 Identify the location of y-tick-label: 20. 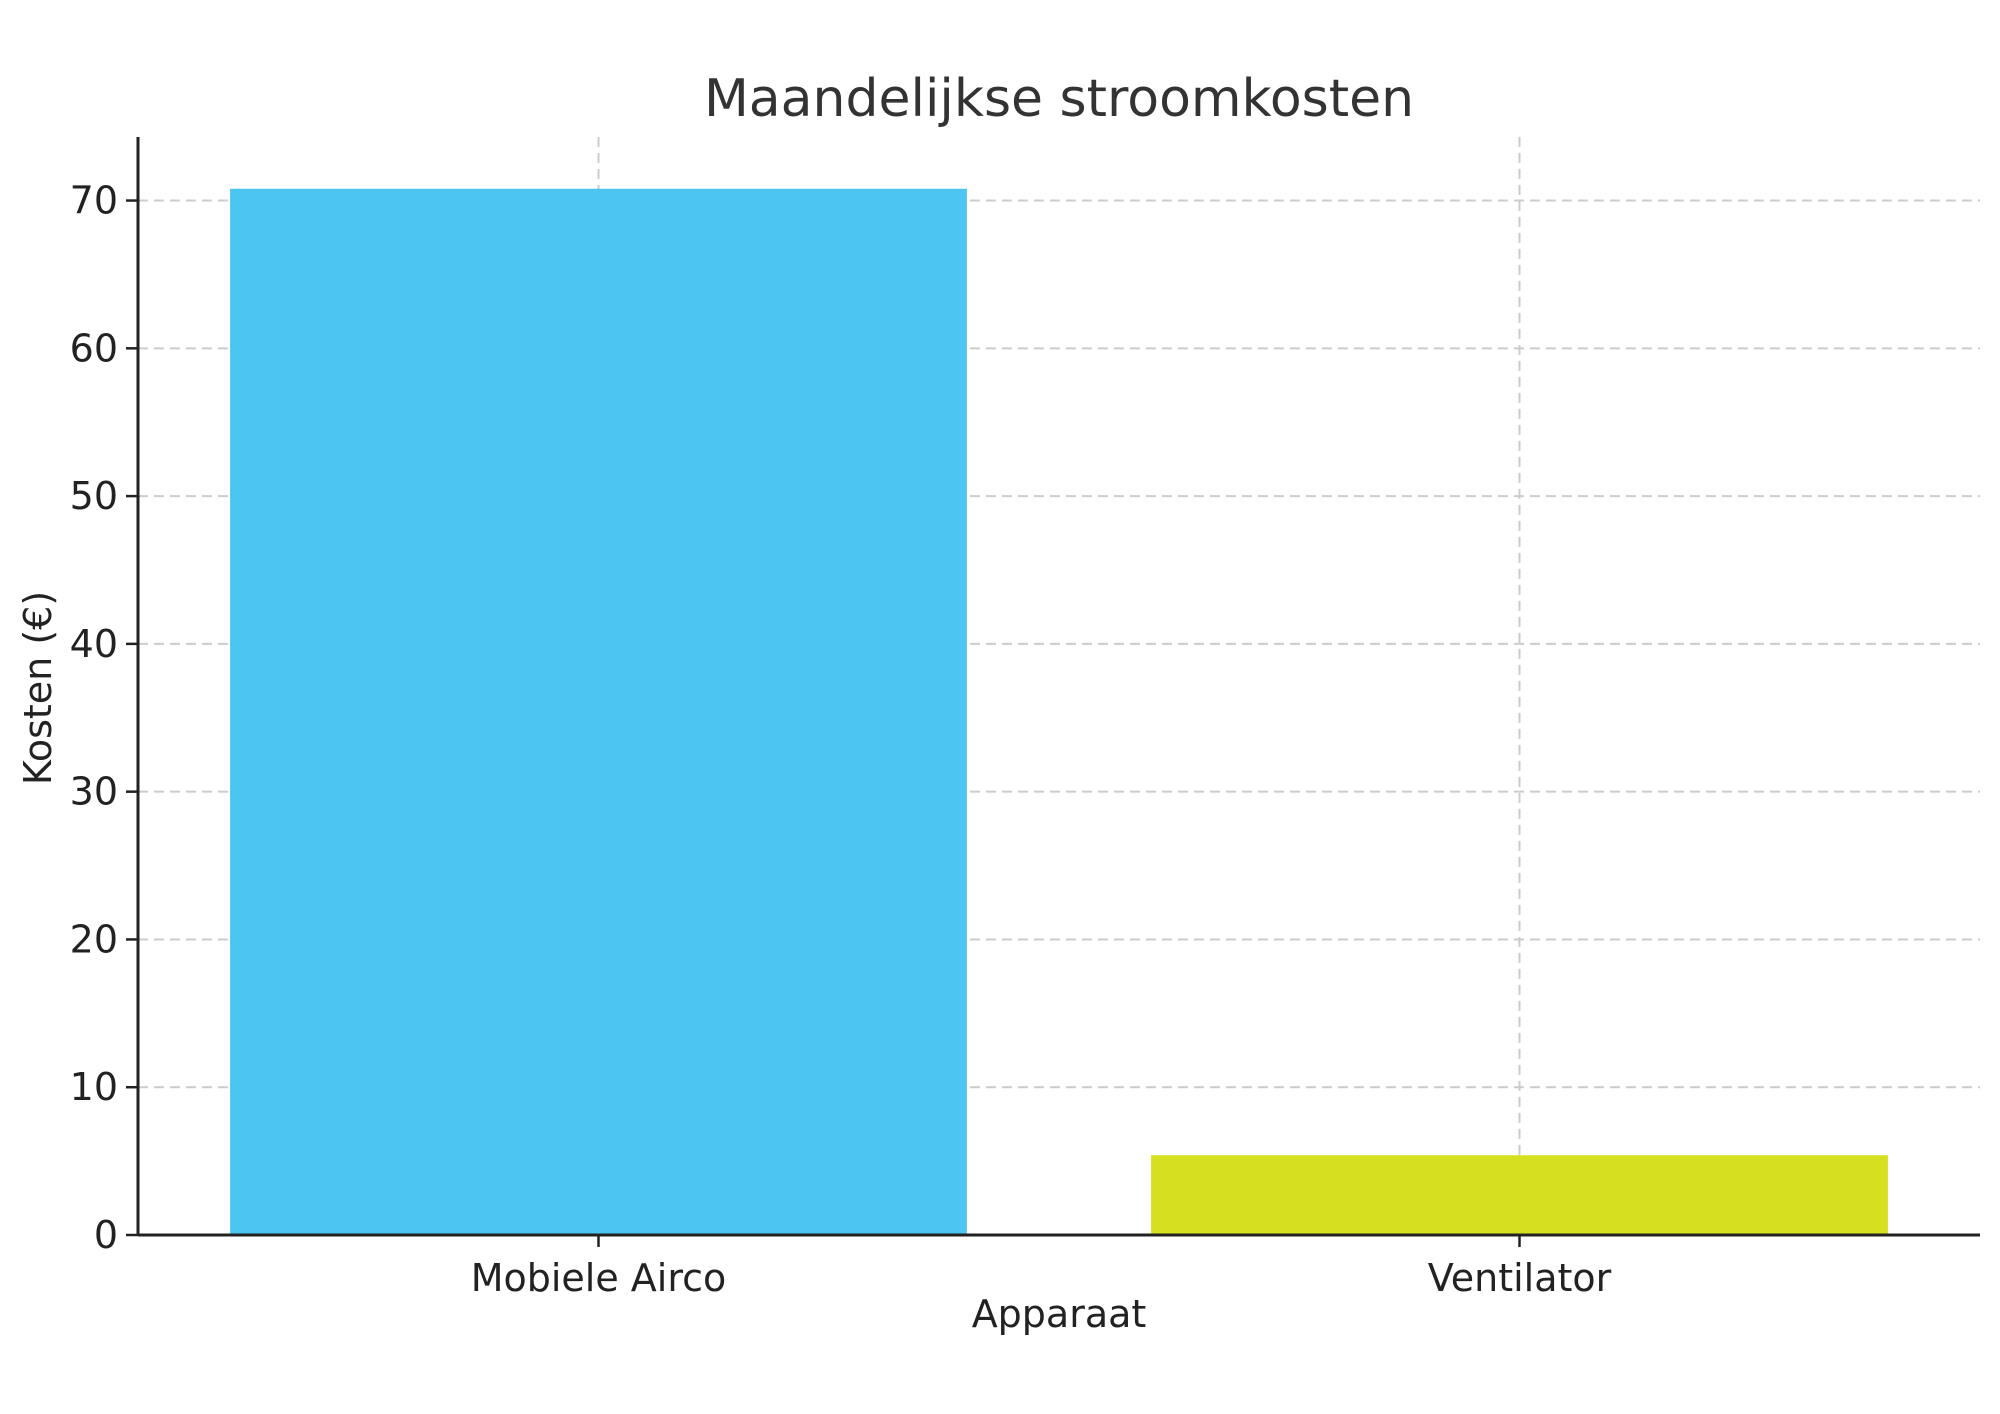
(94, 939).